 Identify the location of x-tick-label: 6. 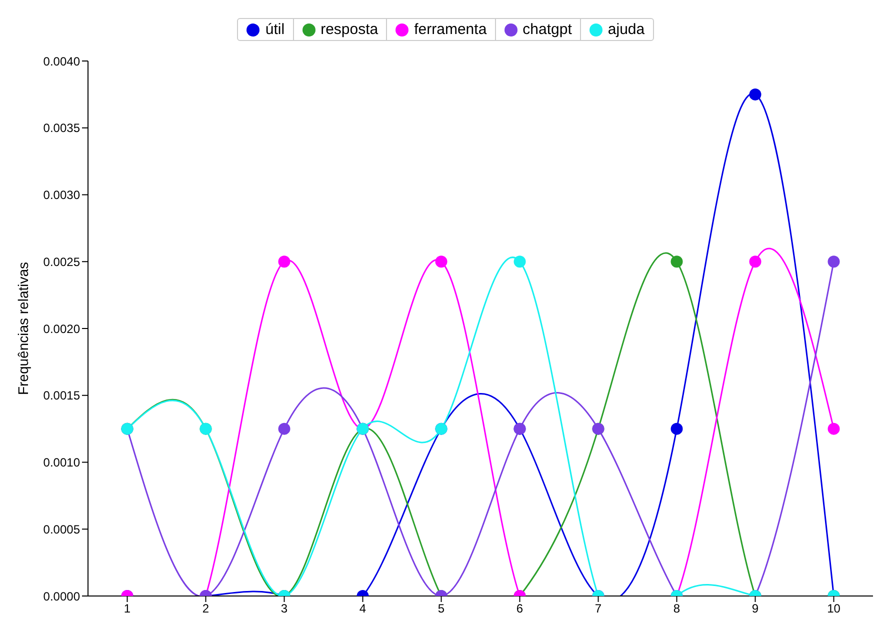
(520, 609).